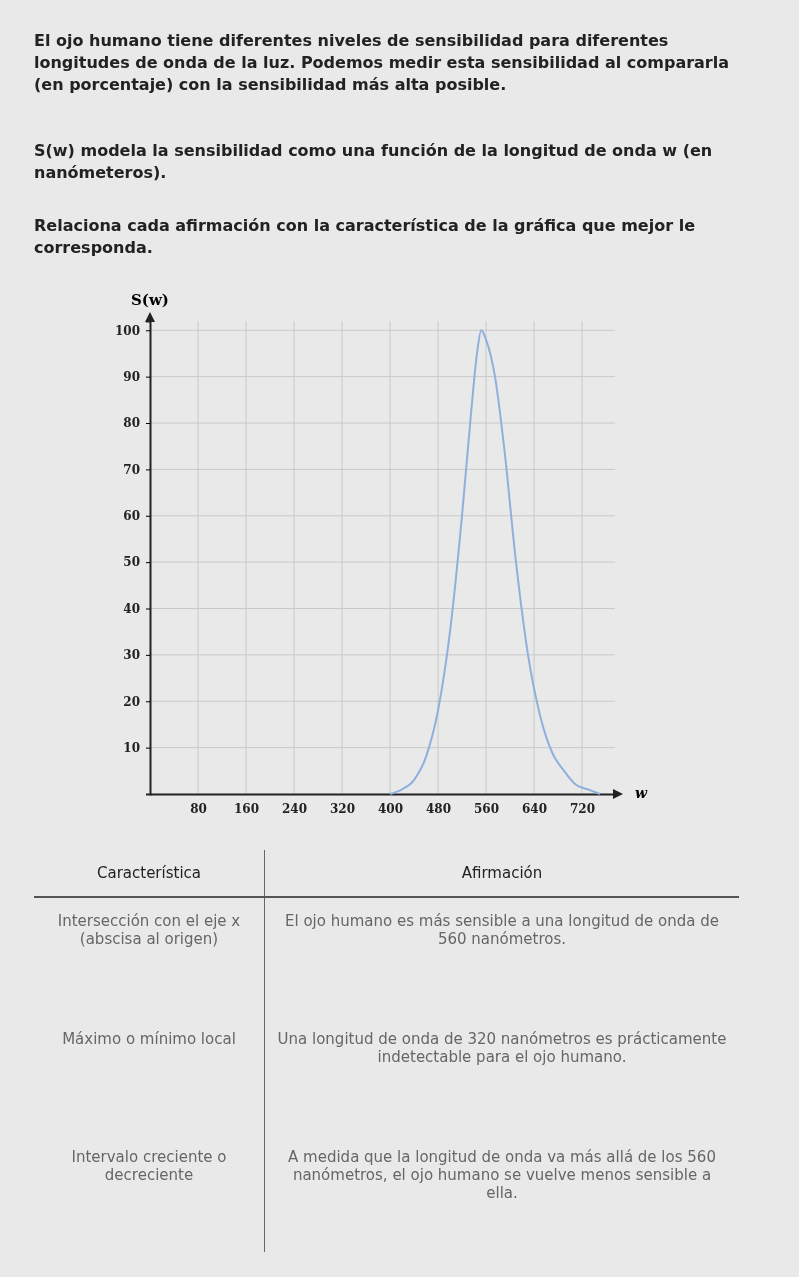 The height and width of the screenshot is (1277, 799). I want to click on y-tick-label: 60, so click(131, 516).